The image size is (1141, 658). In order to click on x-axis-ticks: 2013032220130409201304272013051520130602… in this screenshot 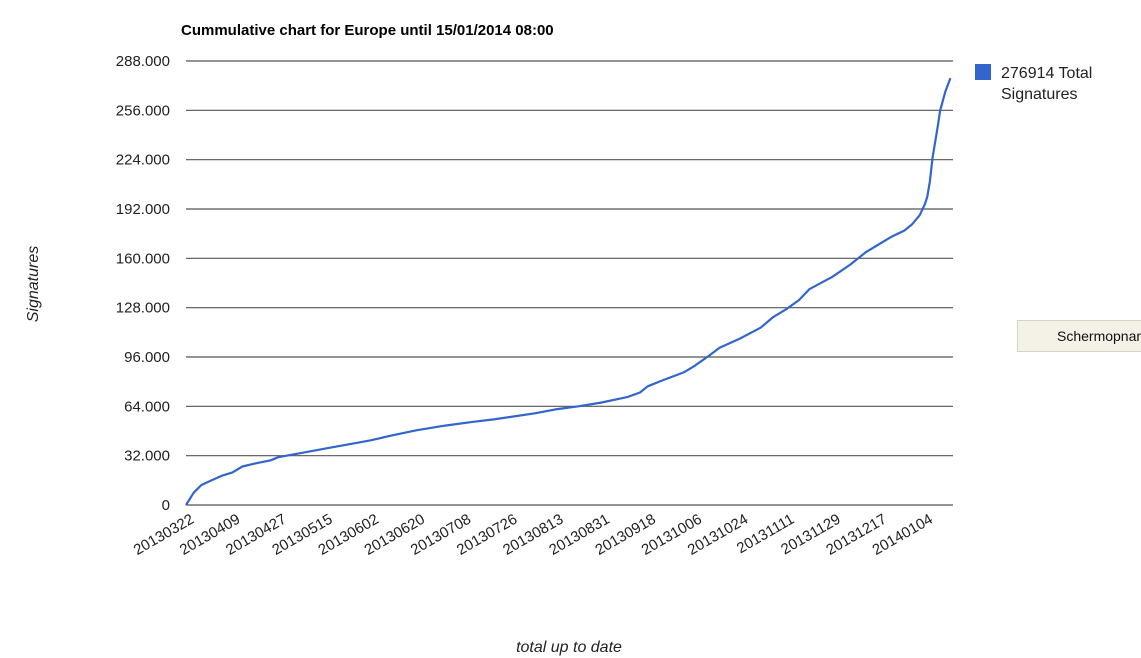, I will do `click(533, 535)`.